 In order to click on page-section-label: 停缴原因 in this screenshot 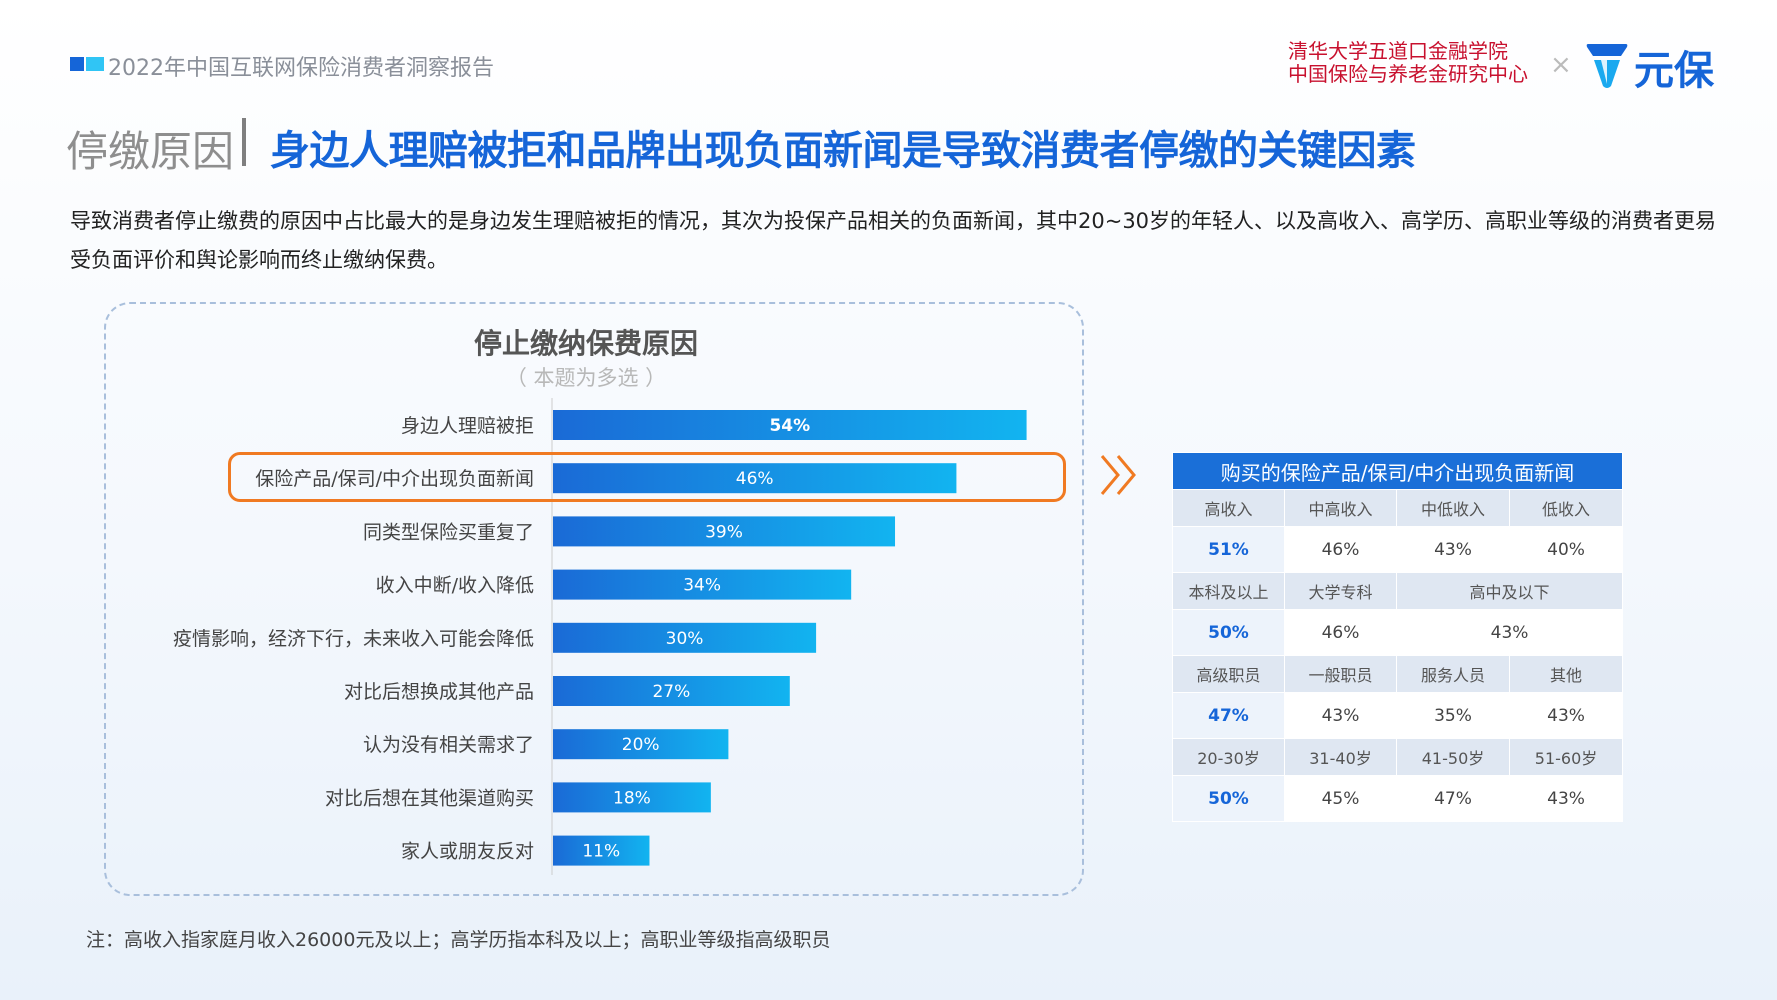, I will do `click(150, 151)`.